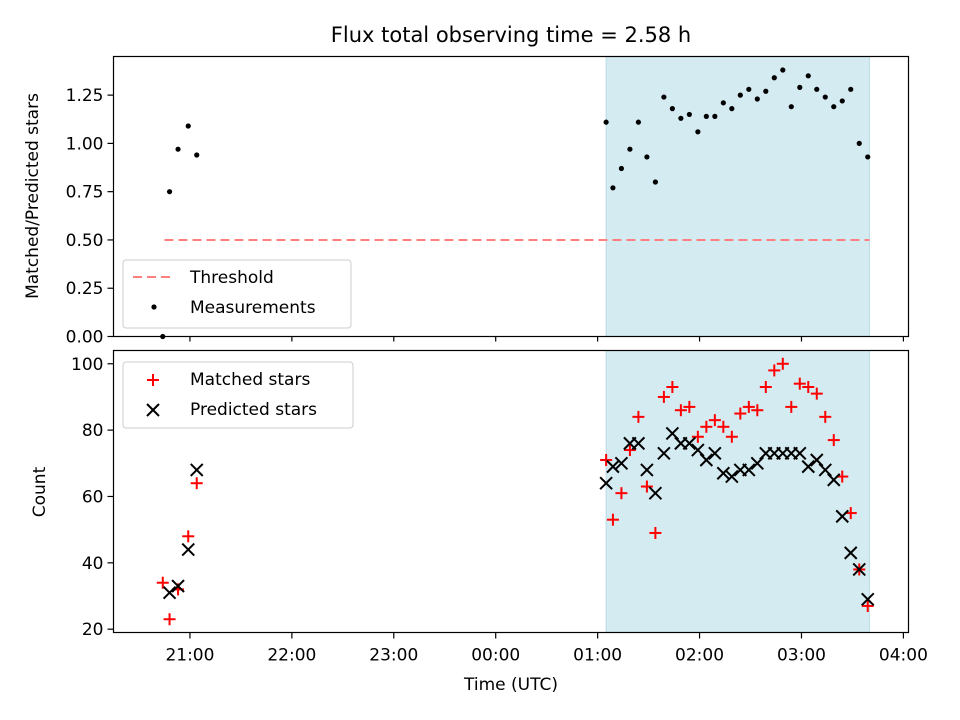 Image resolution: width=960 pixels, height=720 pixels. What do you see at coordinates (231, 278) in the screenshot?
I see `threshold-legend-label: Threshold` at bounding box center [231, 278].